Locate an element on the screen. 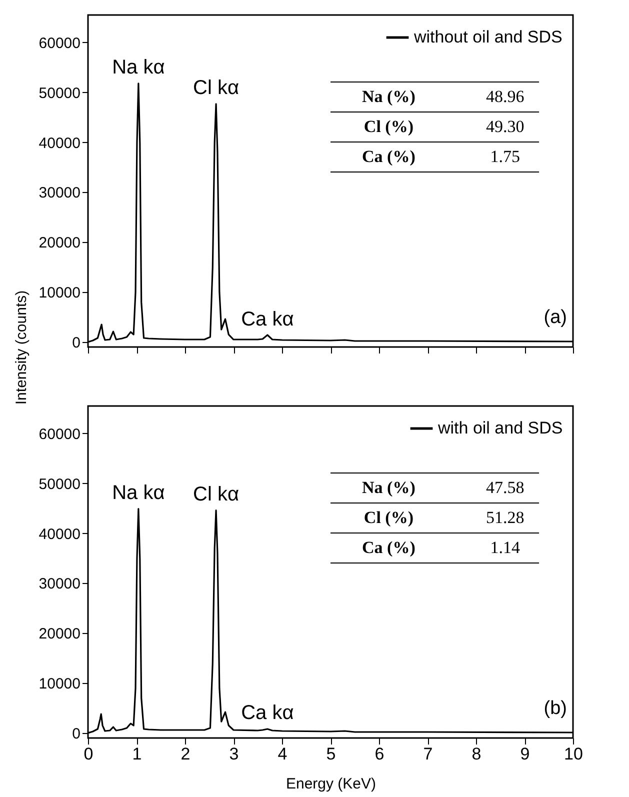 This screenshot has height=797, width=629. annotation: 1.14 is located at coordinates (505, 547).